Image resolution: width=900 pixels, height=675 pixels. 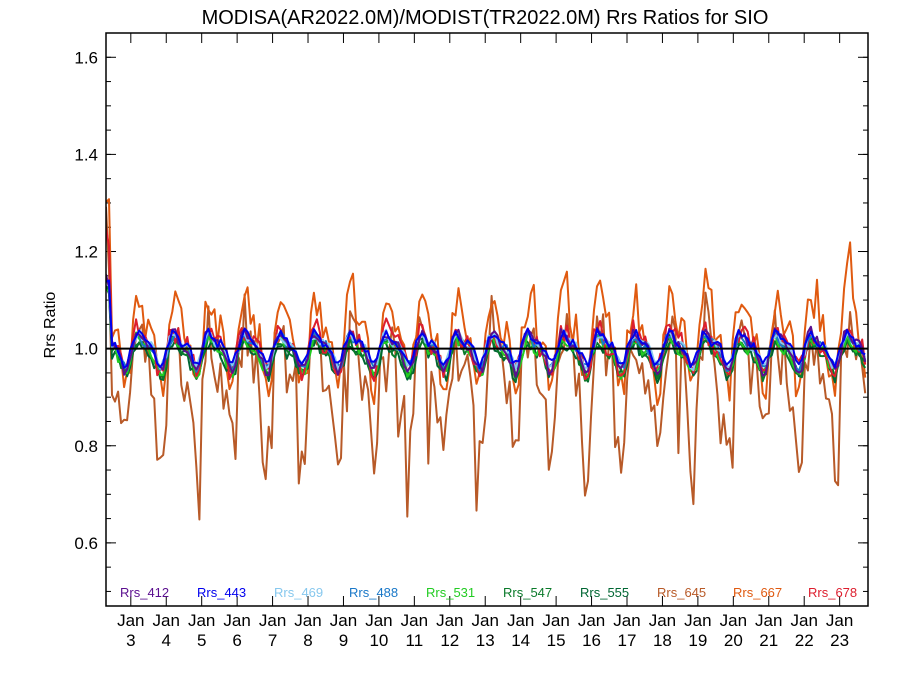 I want to click on legend-entry-rrs_488: Rrs_488, so click(x=373, y=592).